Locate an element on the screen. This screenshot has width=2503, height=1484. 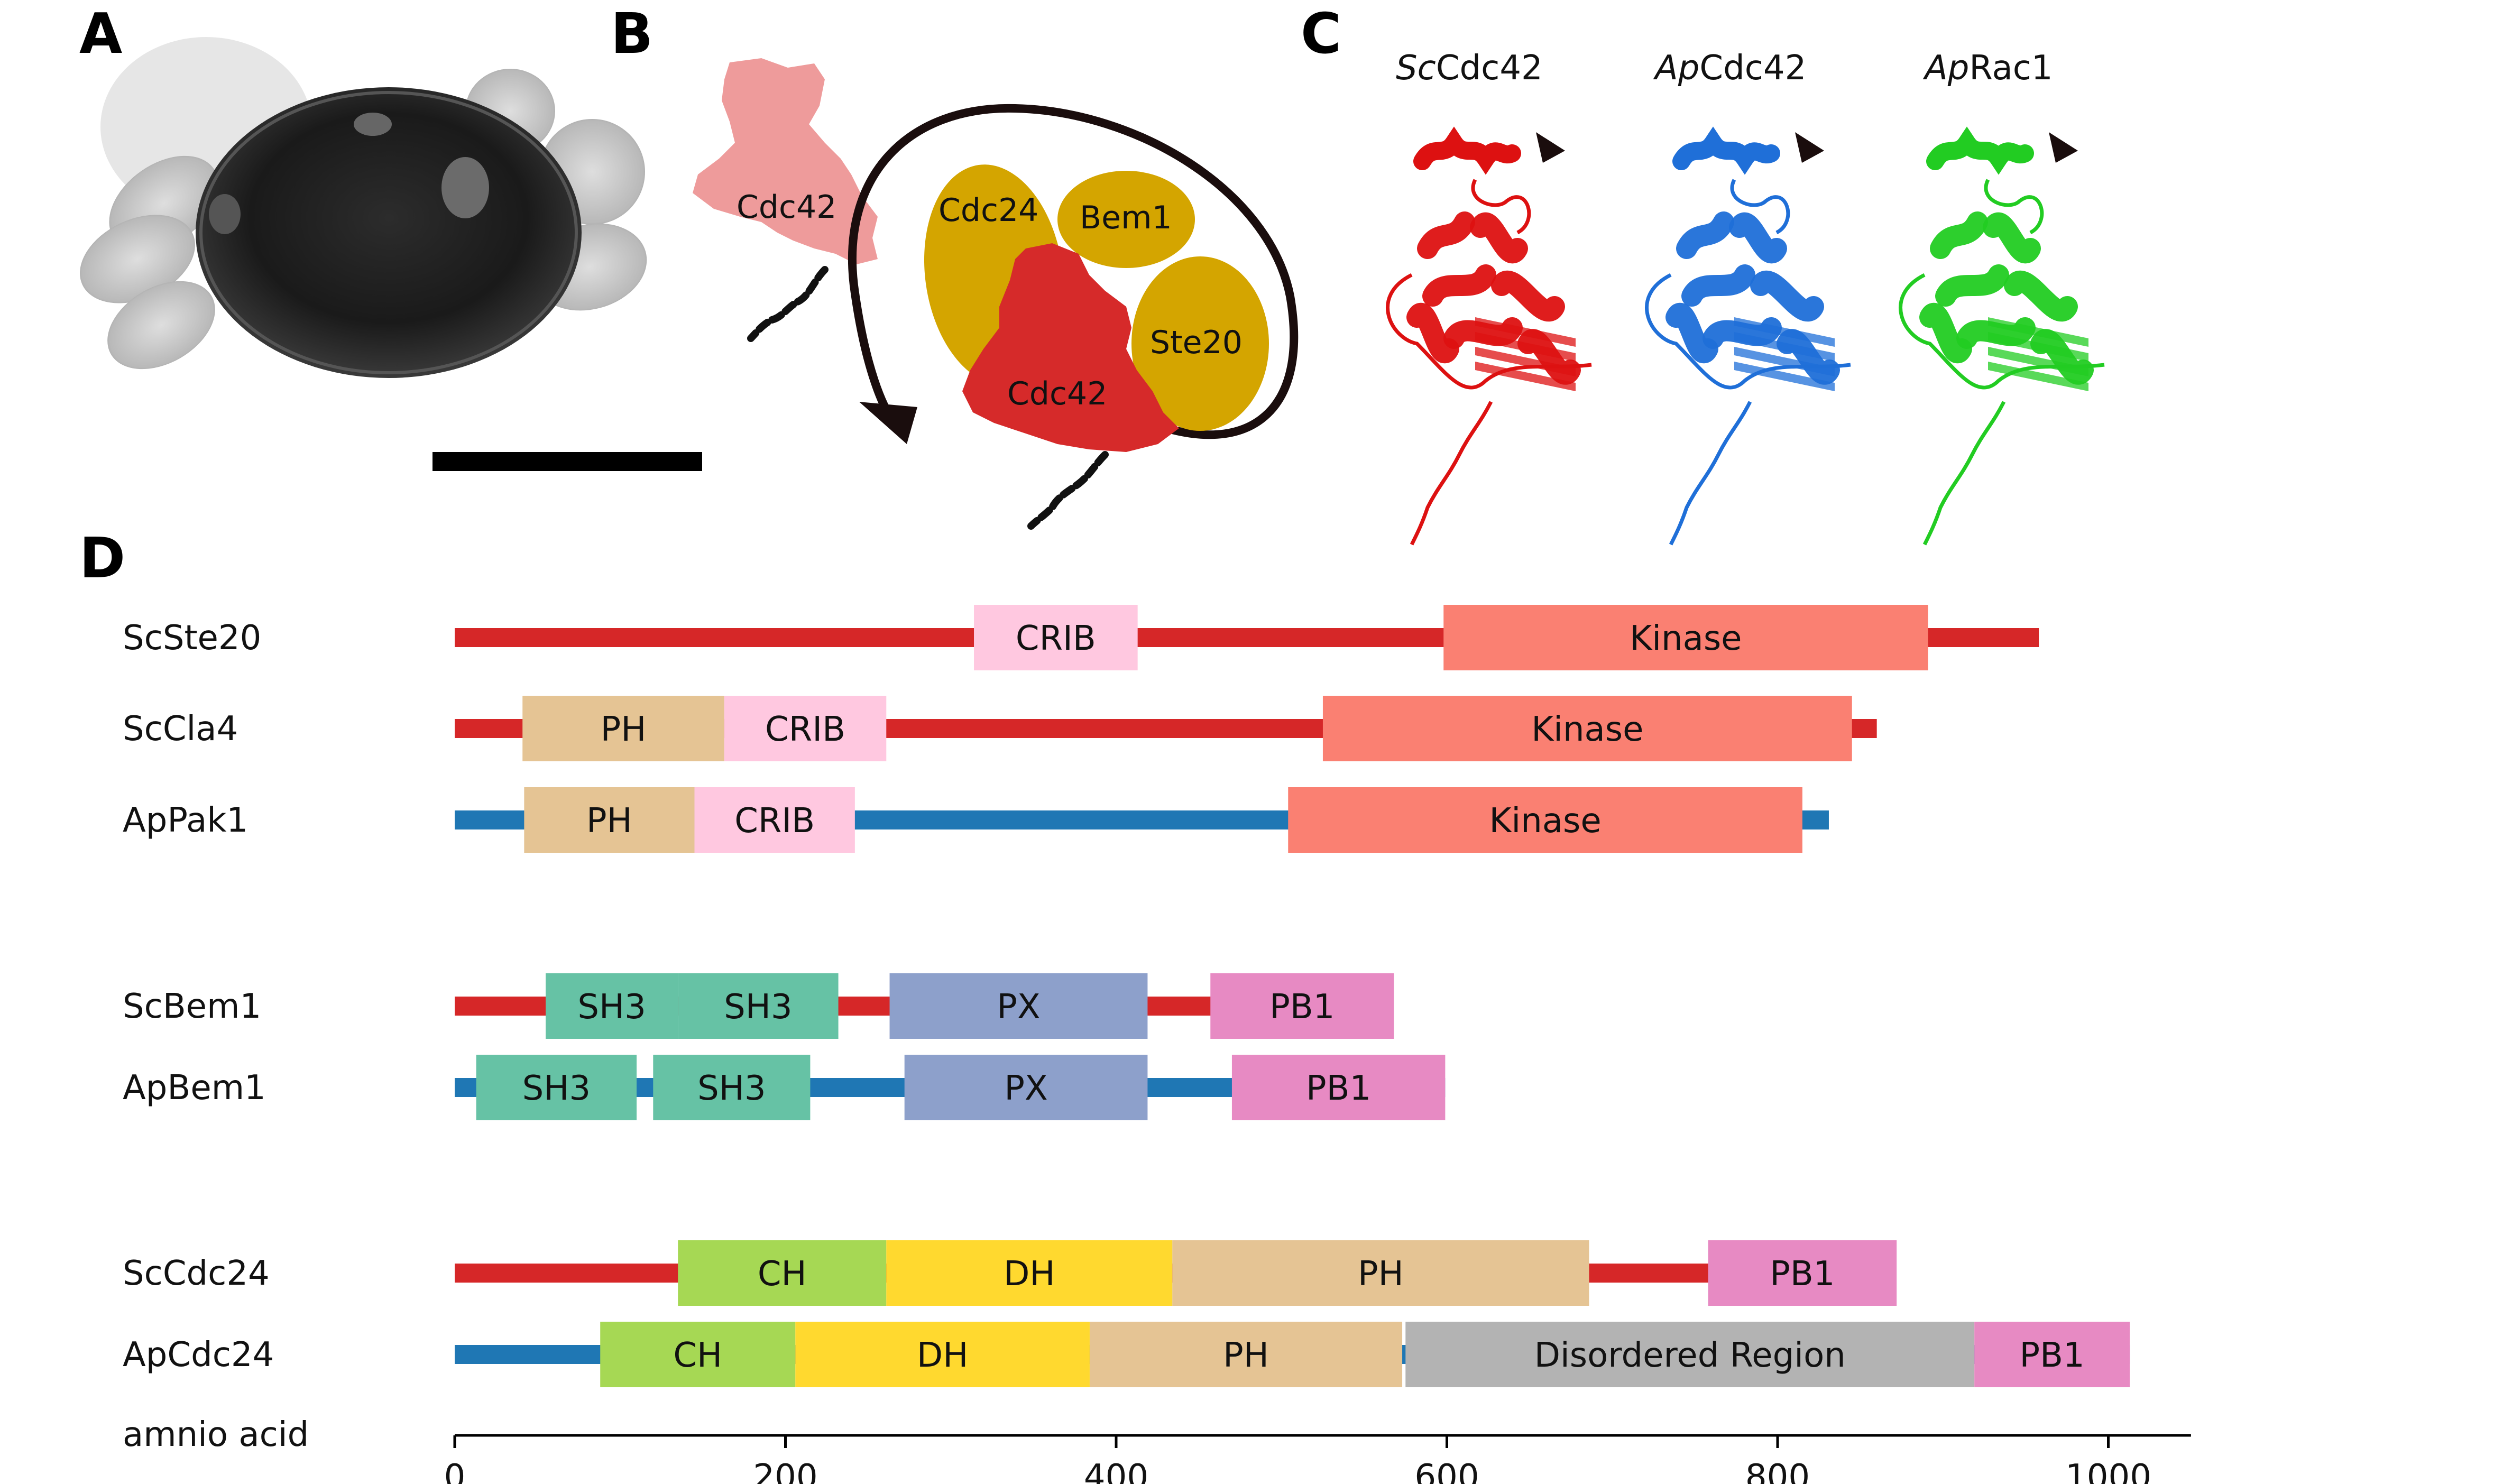
panel-a-label: A is located at coordinates (101, 34).